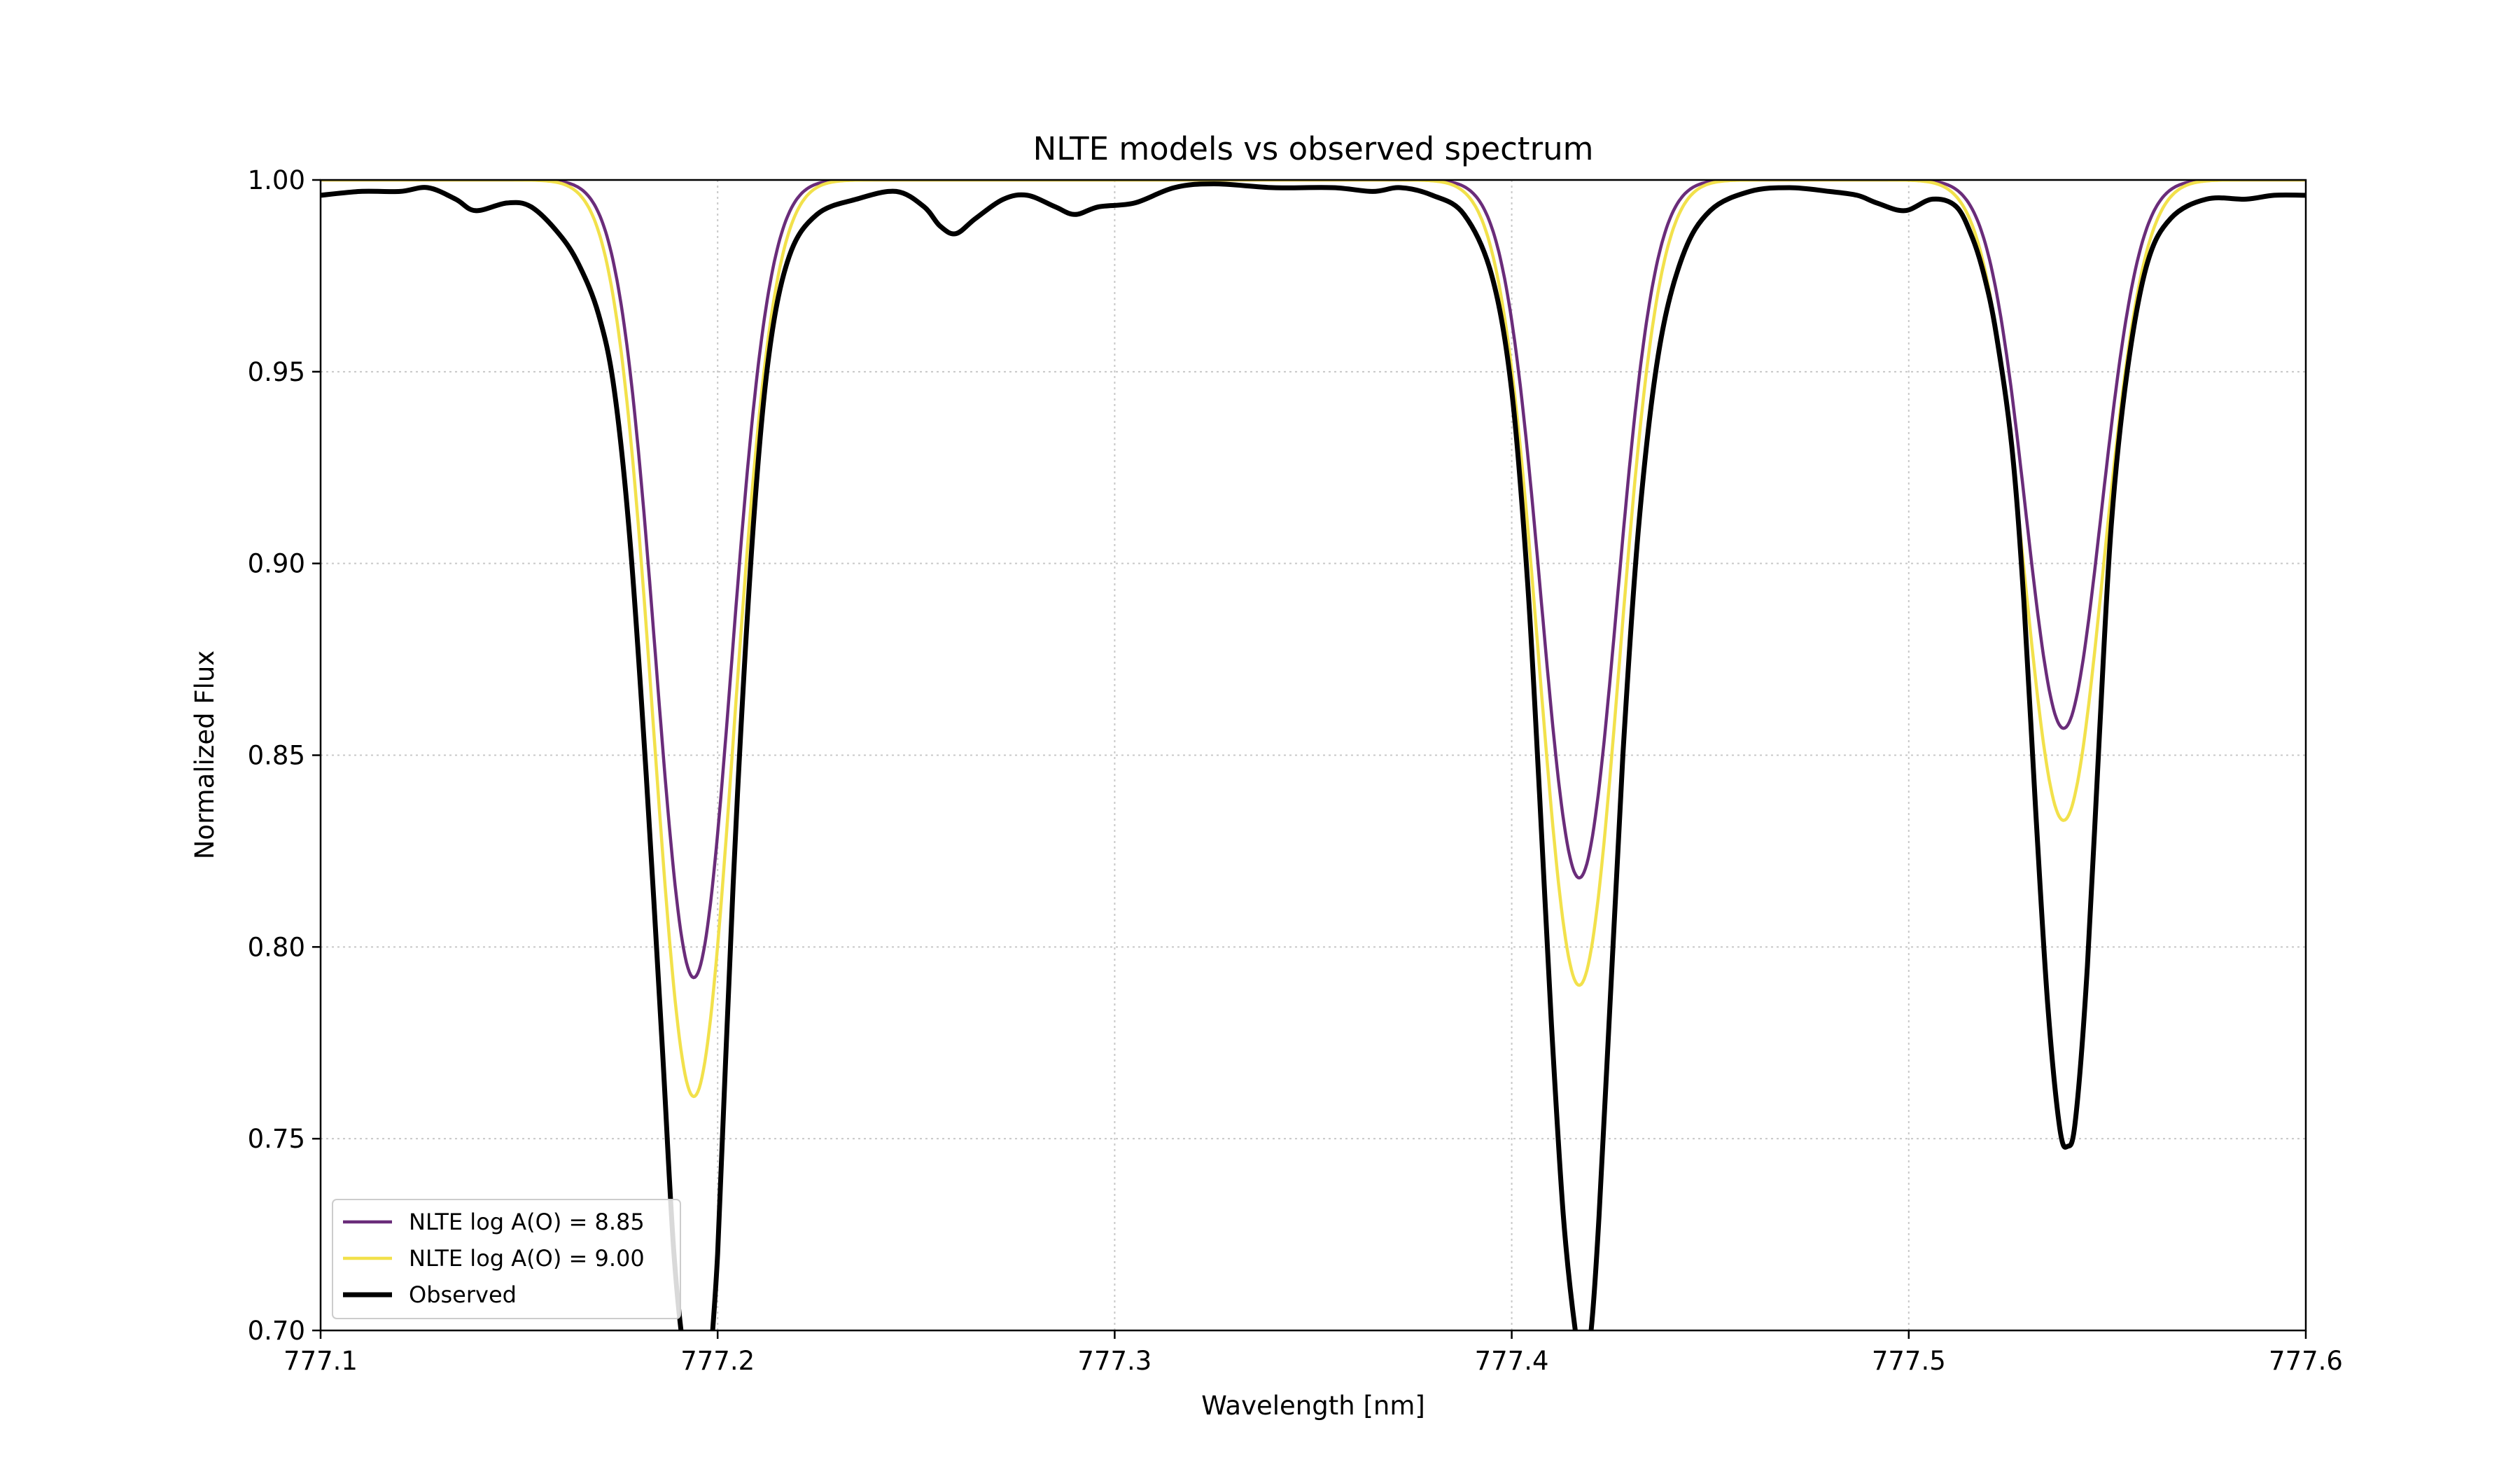 The width and height of the screenshot is (2520, 1474). Describe the element at coordinates (276, 1331) in the screenshot. I see `y-tick-label: 0.70` at that location.